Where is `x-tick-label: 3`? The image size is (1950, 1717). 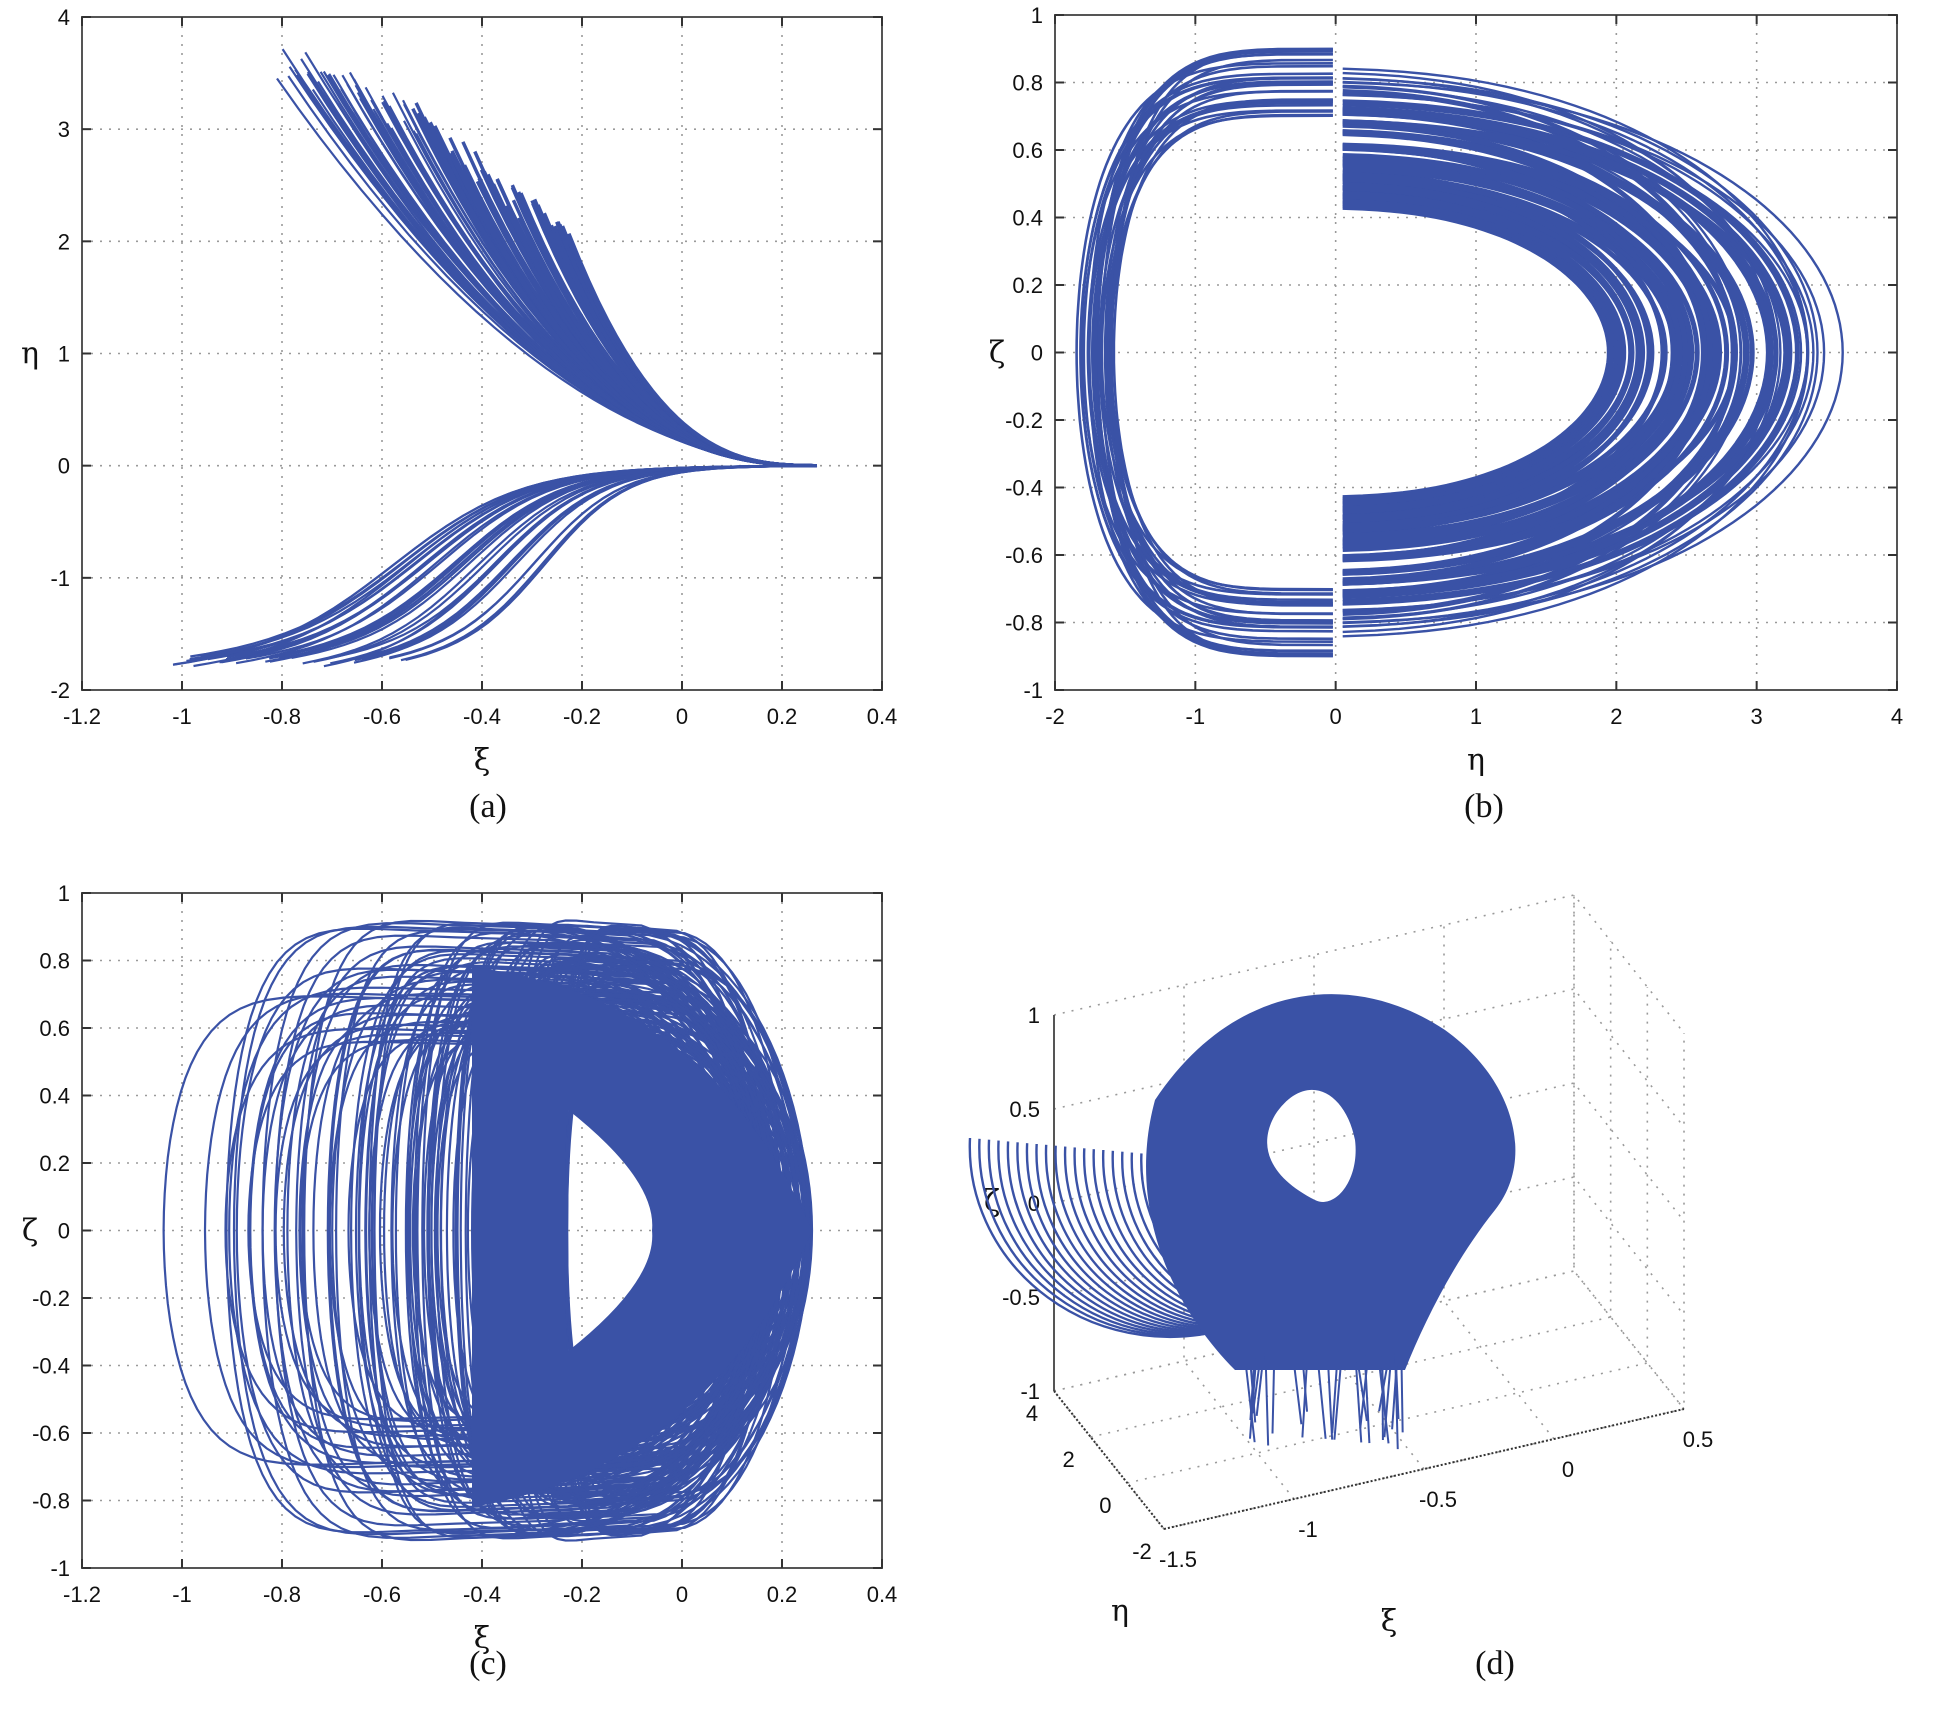
x-tick-label: 3 is located at coordinates (1757, 716).